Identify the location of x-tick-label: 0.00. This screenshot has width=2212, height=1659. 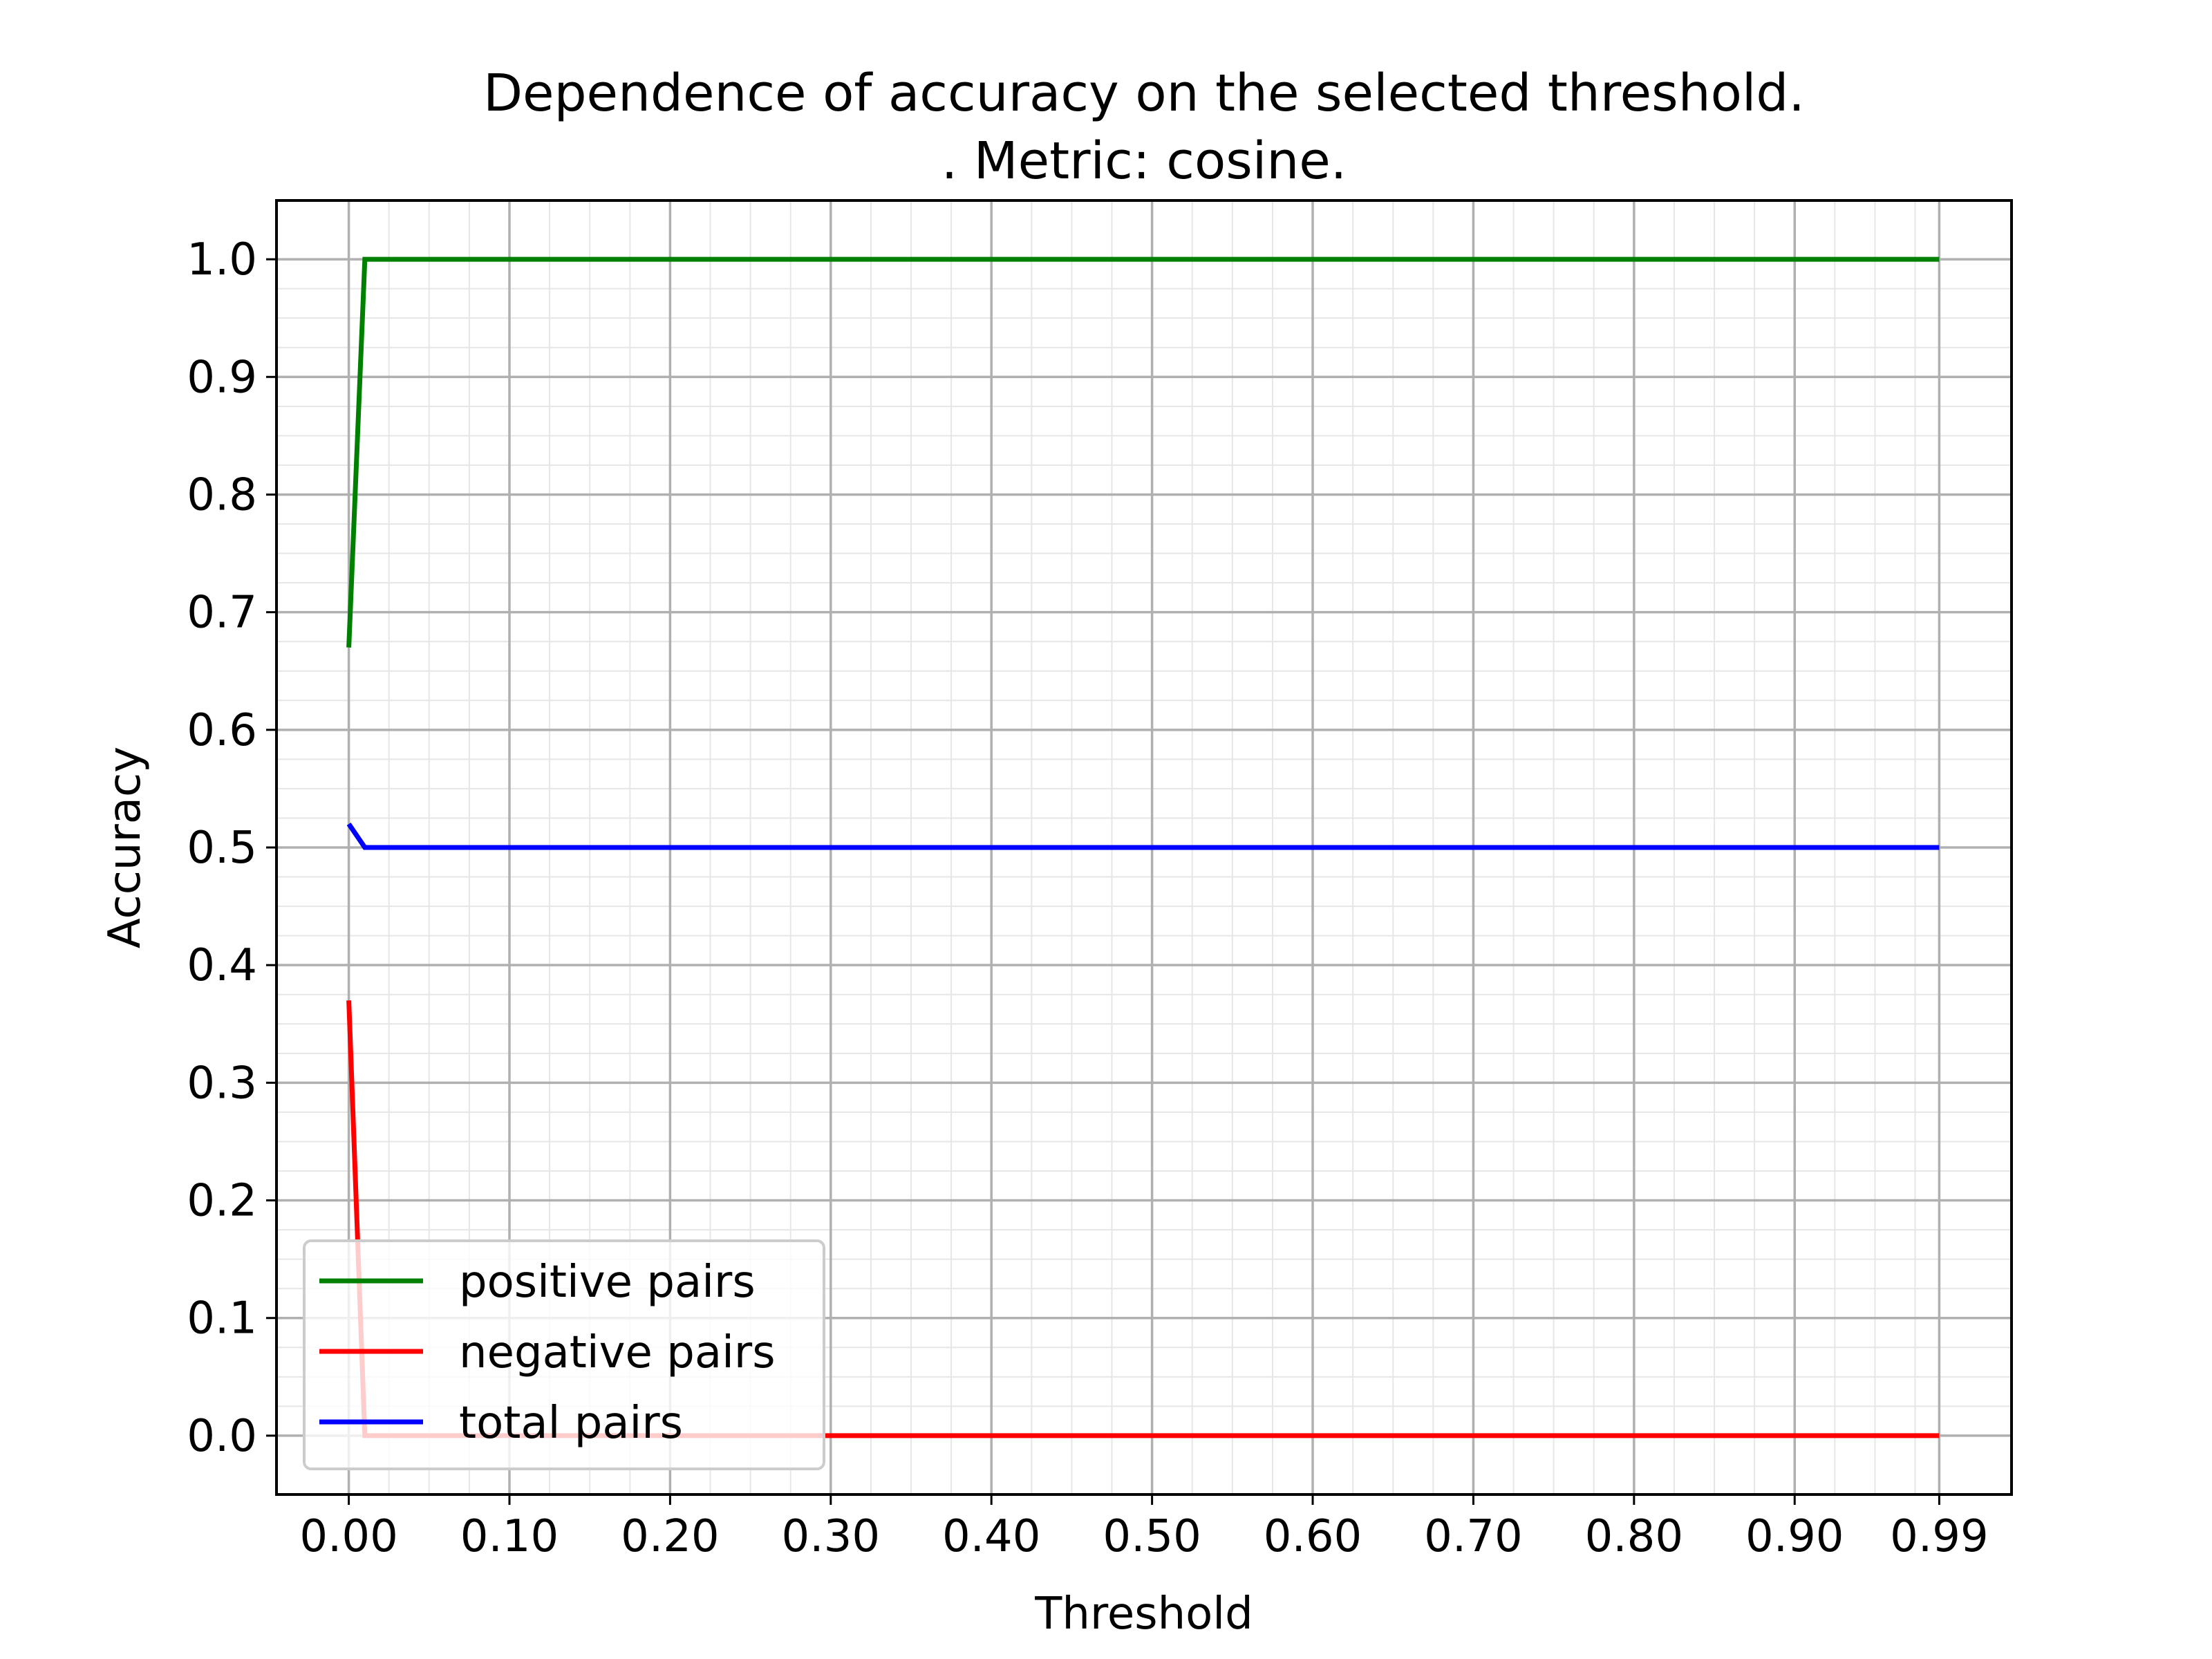
(348, 1536).